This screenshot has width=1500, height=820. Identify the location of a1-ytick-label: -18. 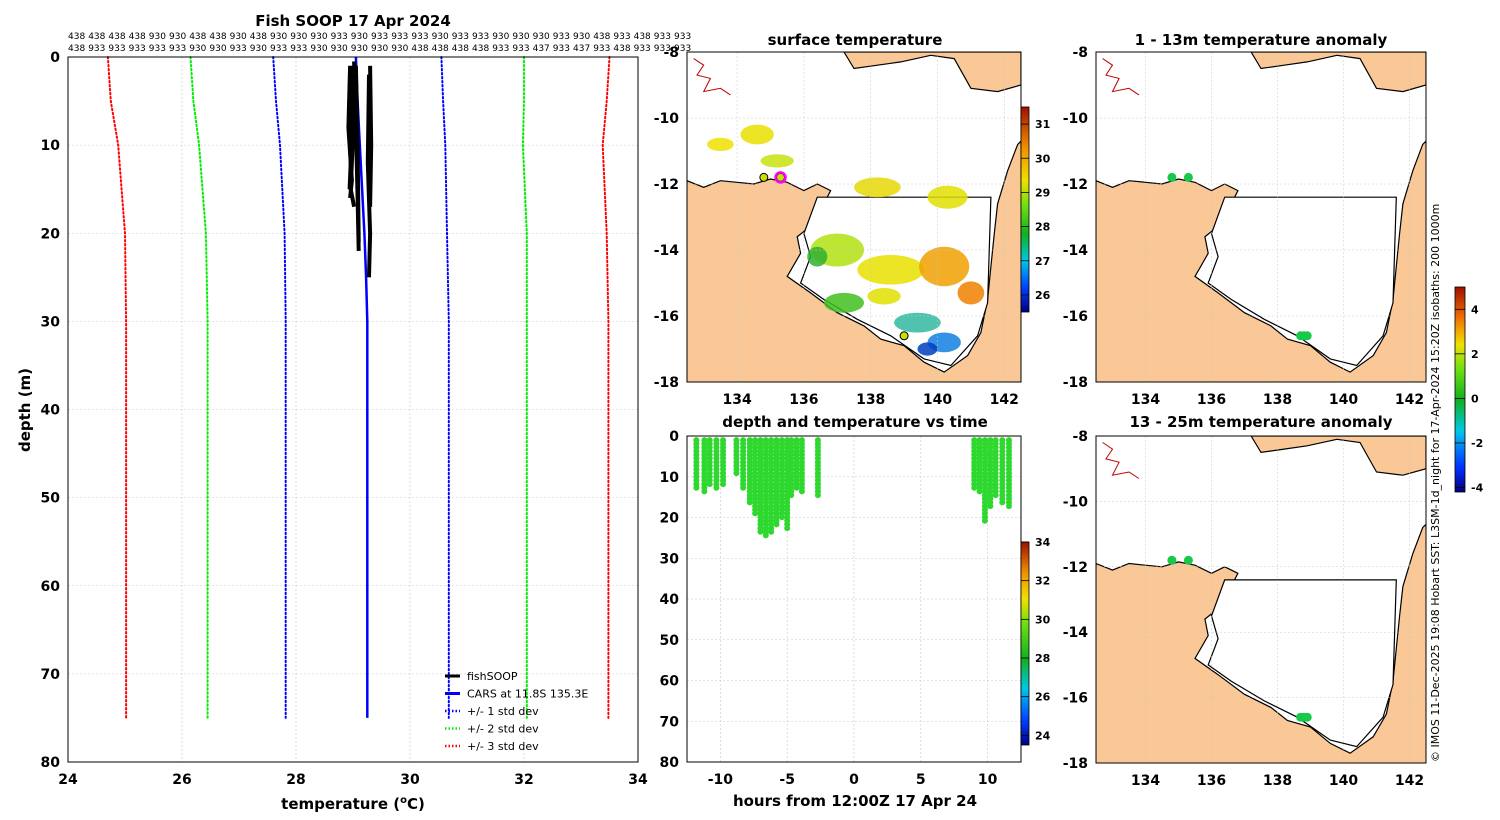
(1075, 383).